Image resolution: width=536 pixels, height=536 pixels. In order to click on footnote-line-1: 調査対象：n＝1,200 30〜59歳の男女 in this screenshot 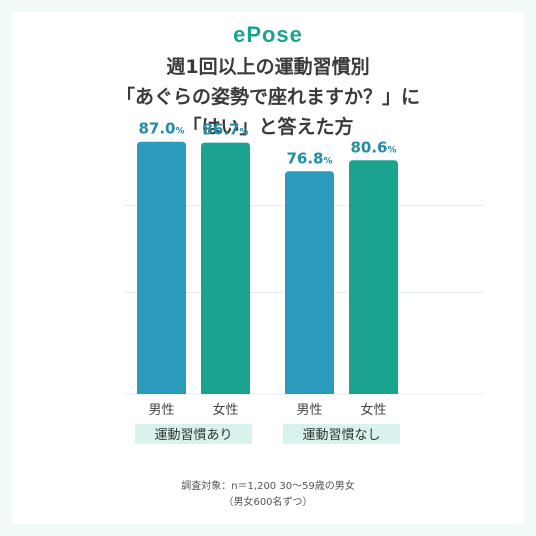, I will do `click(268, 486)`.